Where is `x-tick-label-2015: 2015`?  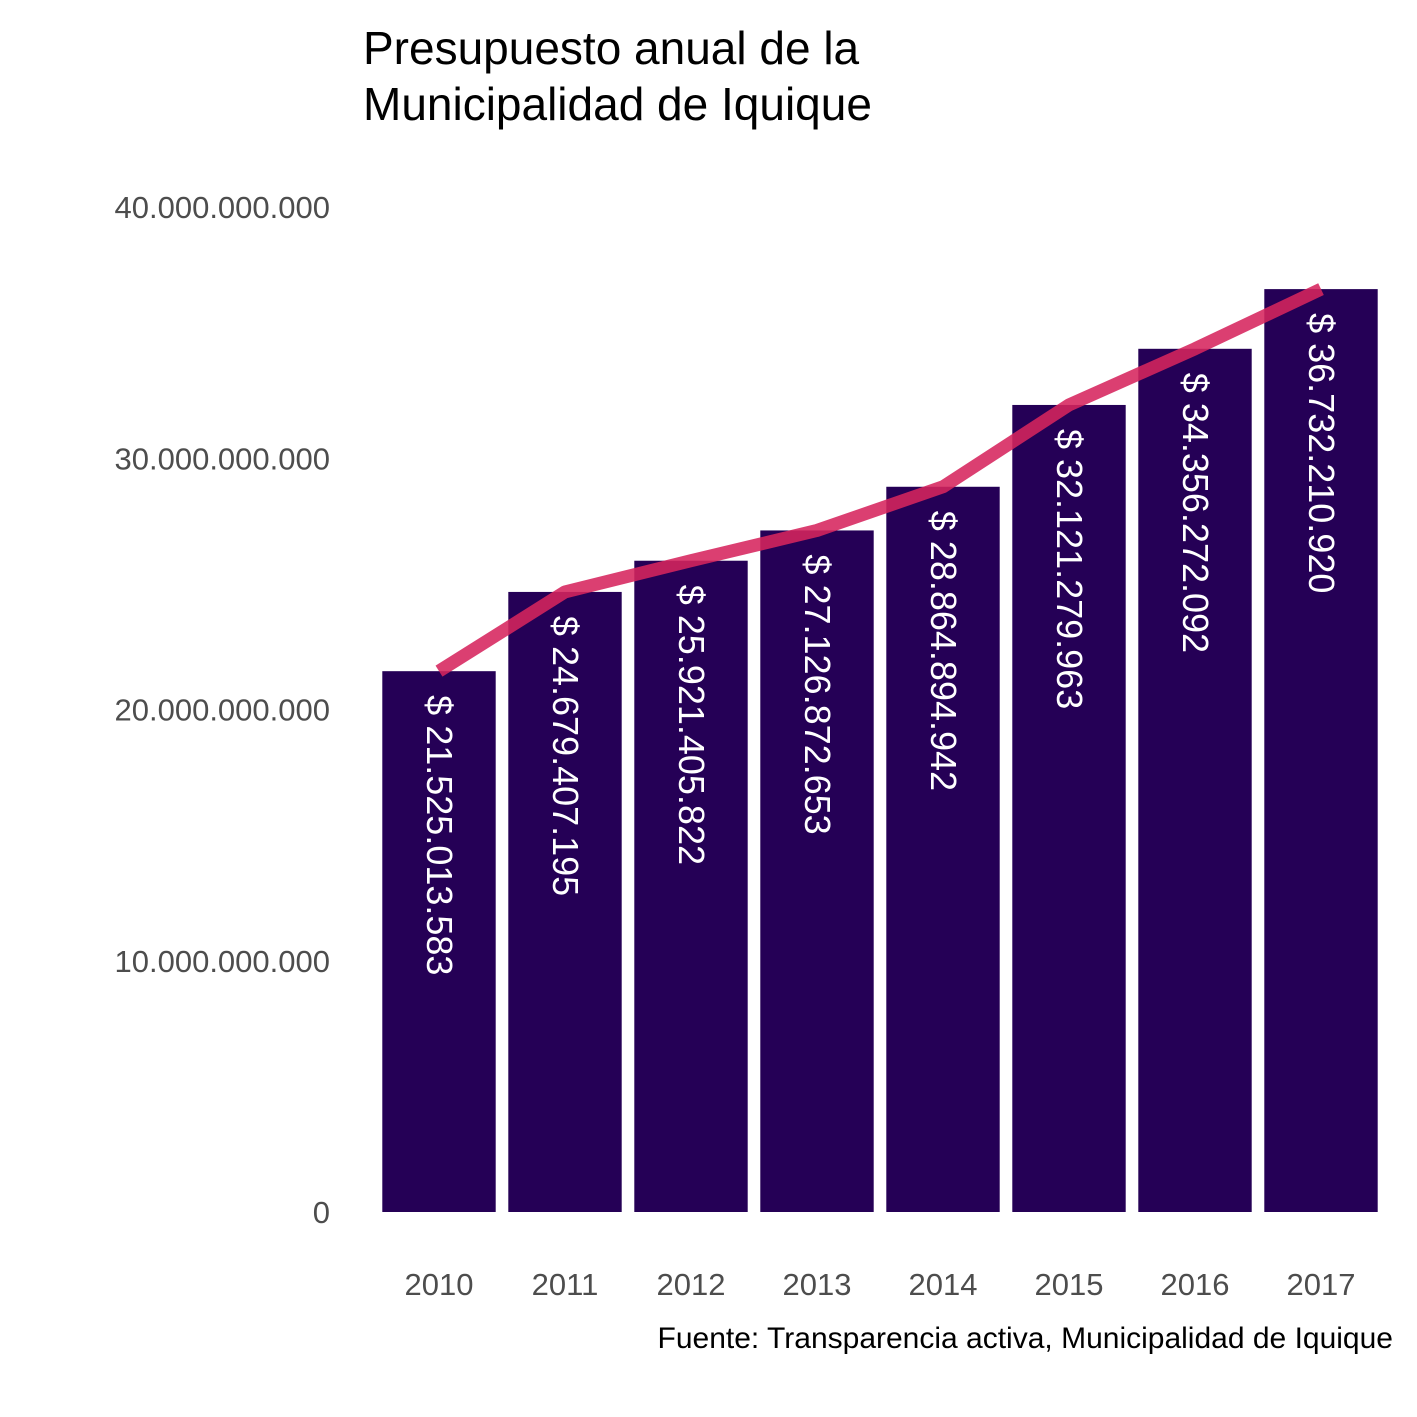
x-tick-label-2015: 2015 is located at coordinates (1069, 1284).